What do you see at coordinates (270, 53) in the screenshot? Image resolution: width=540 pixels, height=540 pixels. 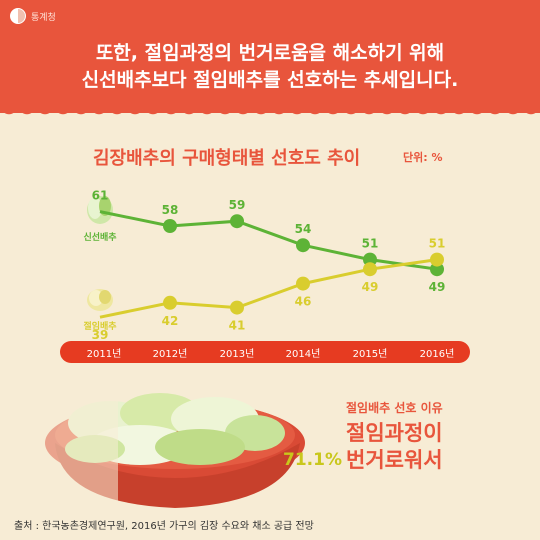 I see `headline-line-1: 또한, 절임과정의 번거로움을 해소하기 위해` at bounding box center [270, 53].